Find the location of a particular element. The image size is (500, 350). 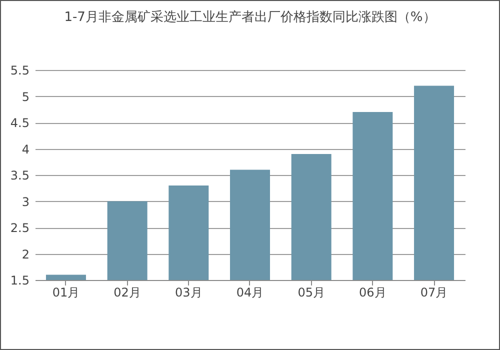

x-tick-label: 03月 is located at coordinates (188, 293).